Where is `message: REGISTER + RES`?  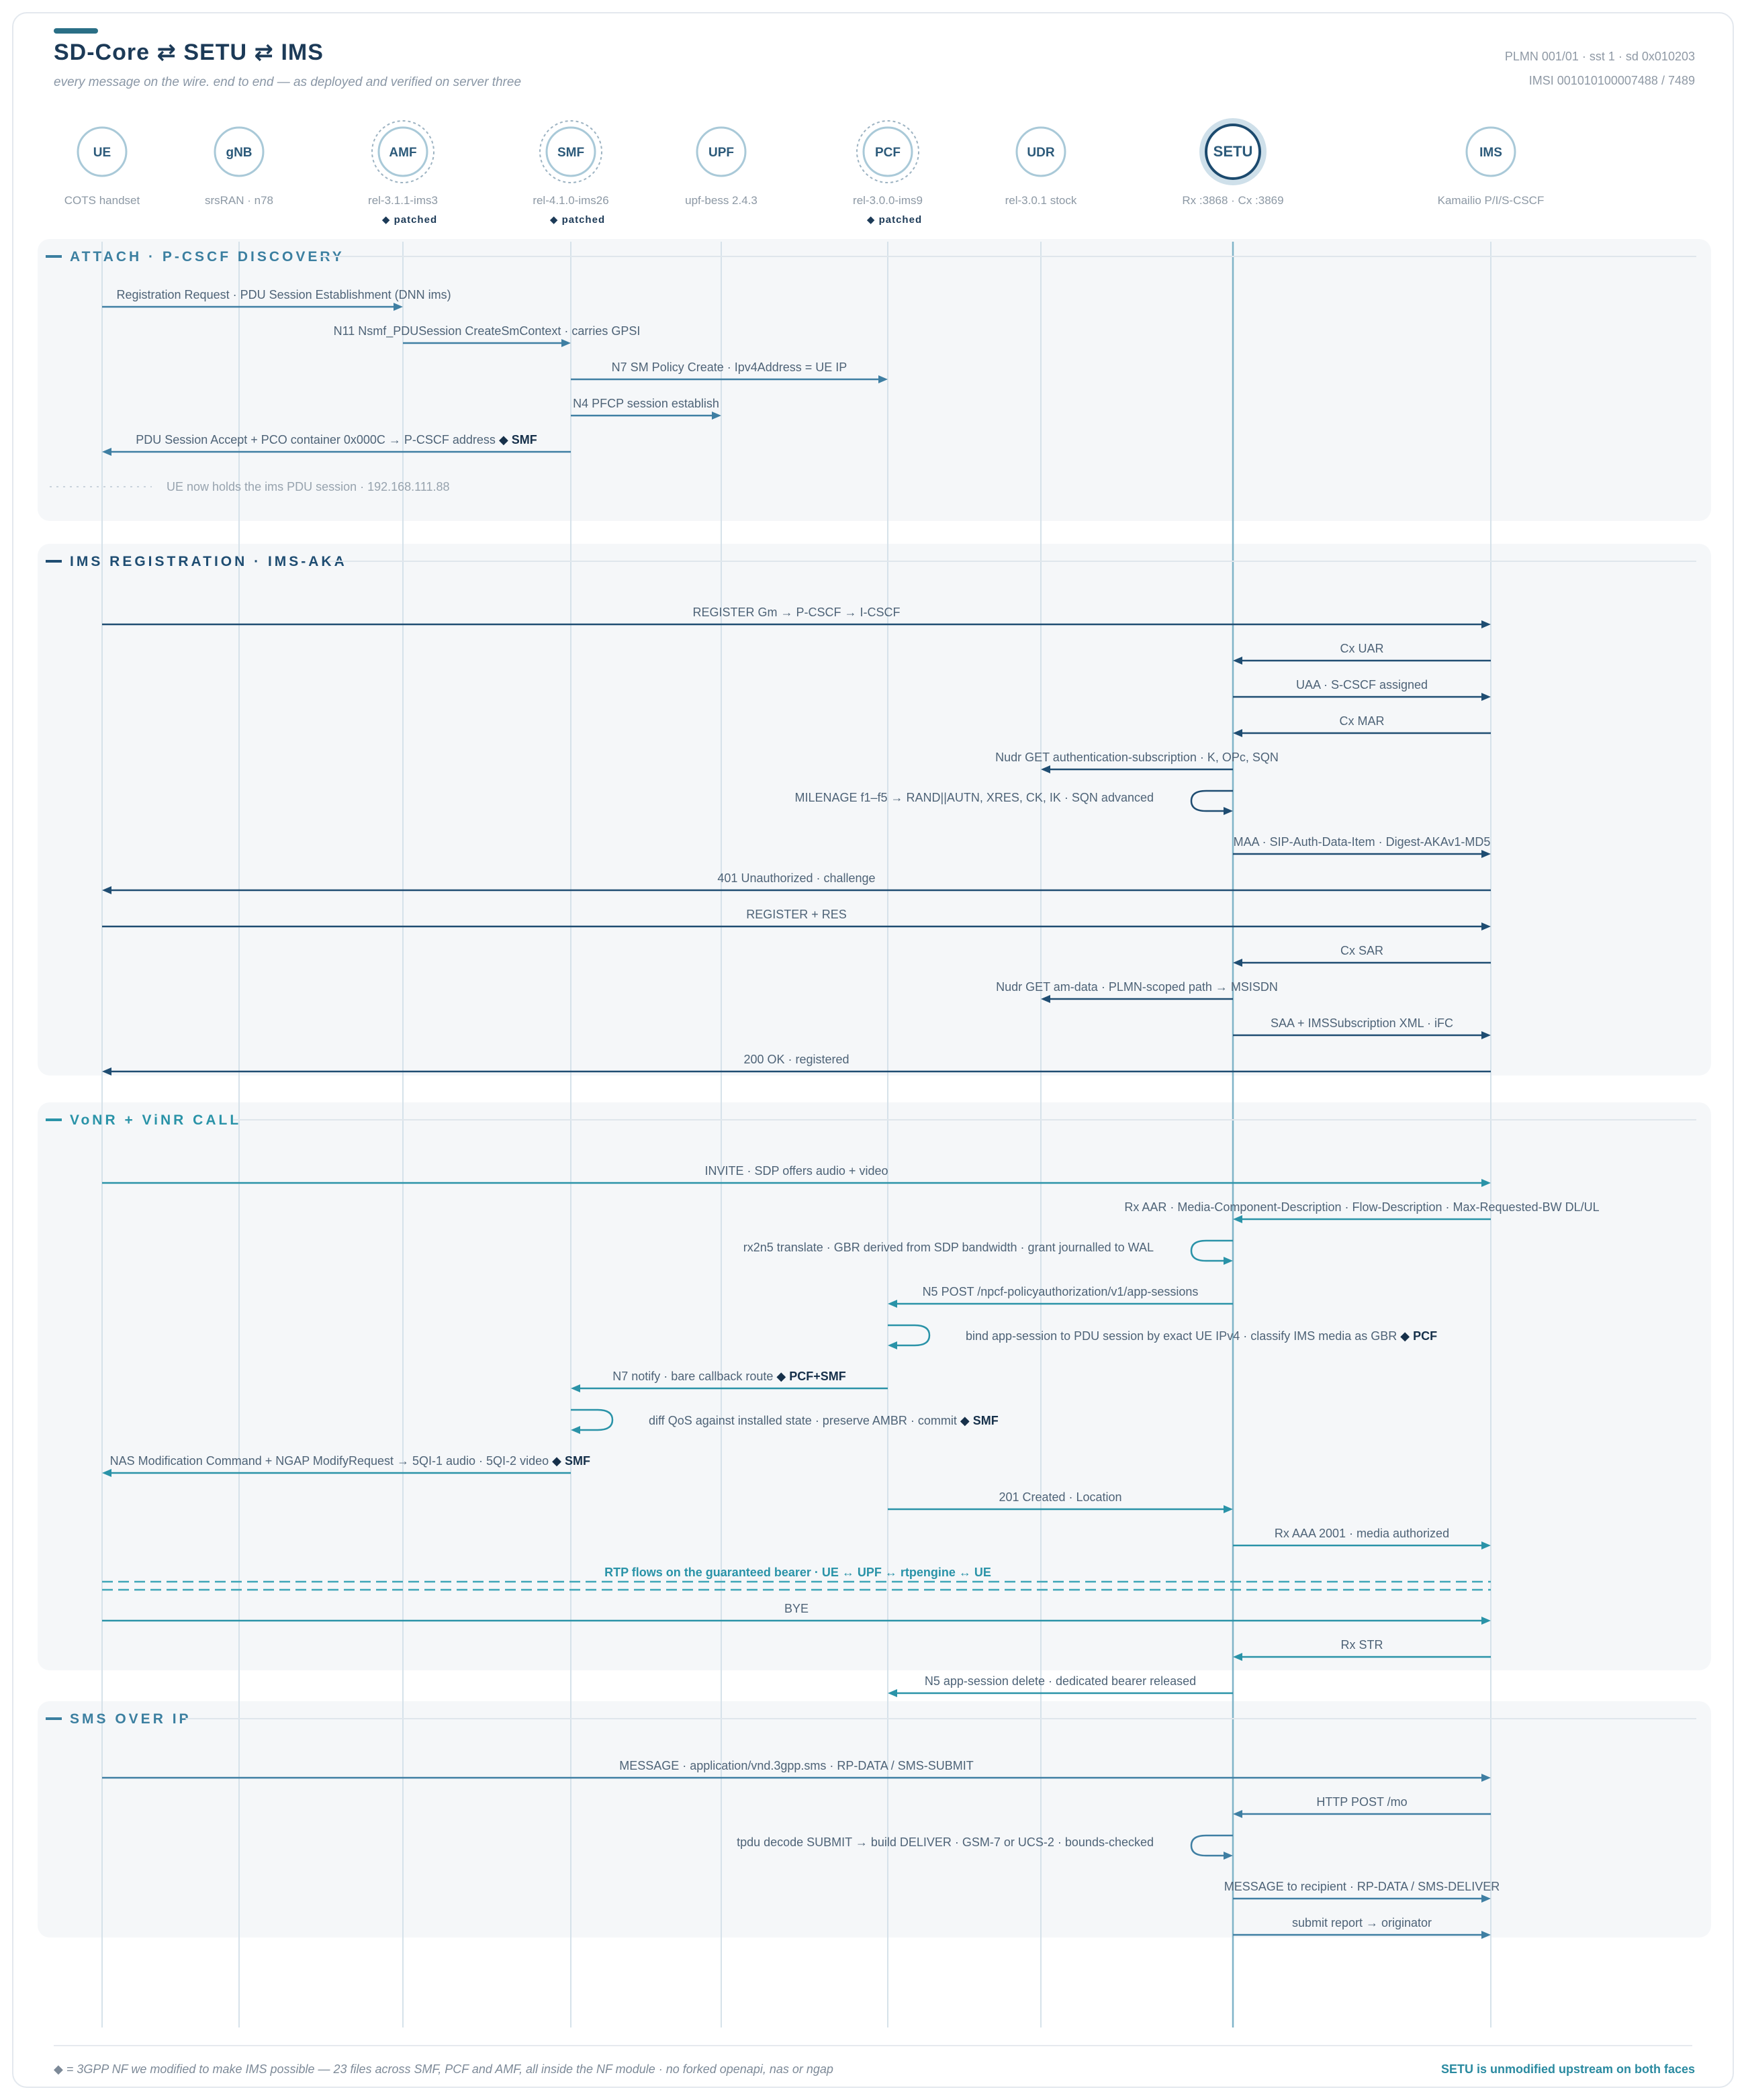 message: REGISTER + RES is located at coordinates (796, 919).